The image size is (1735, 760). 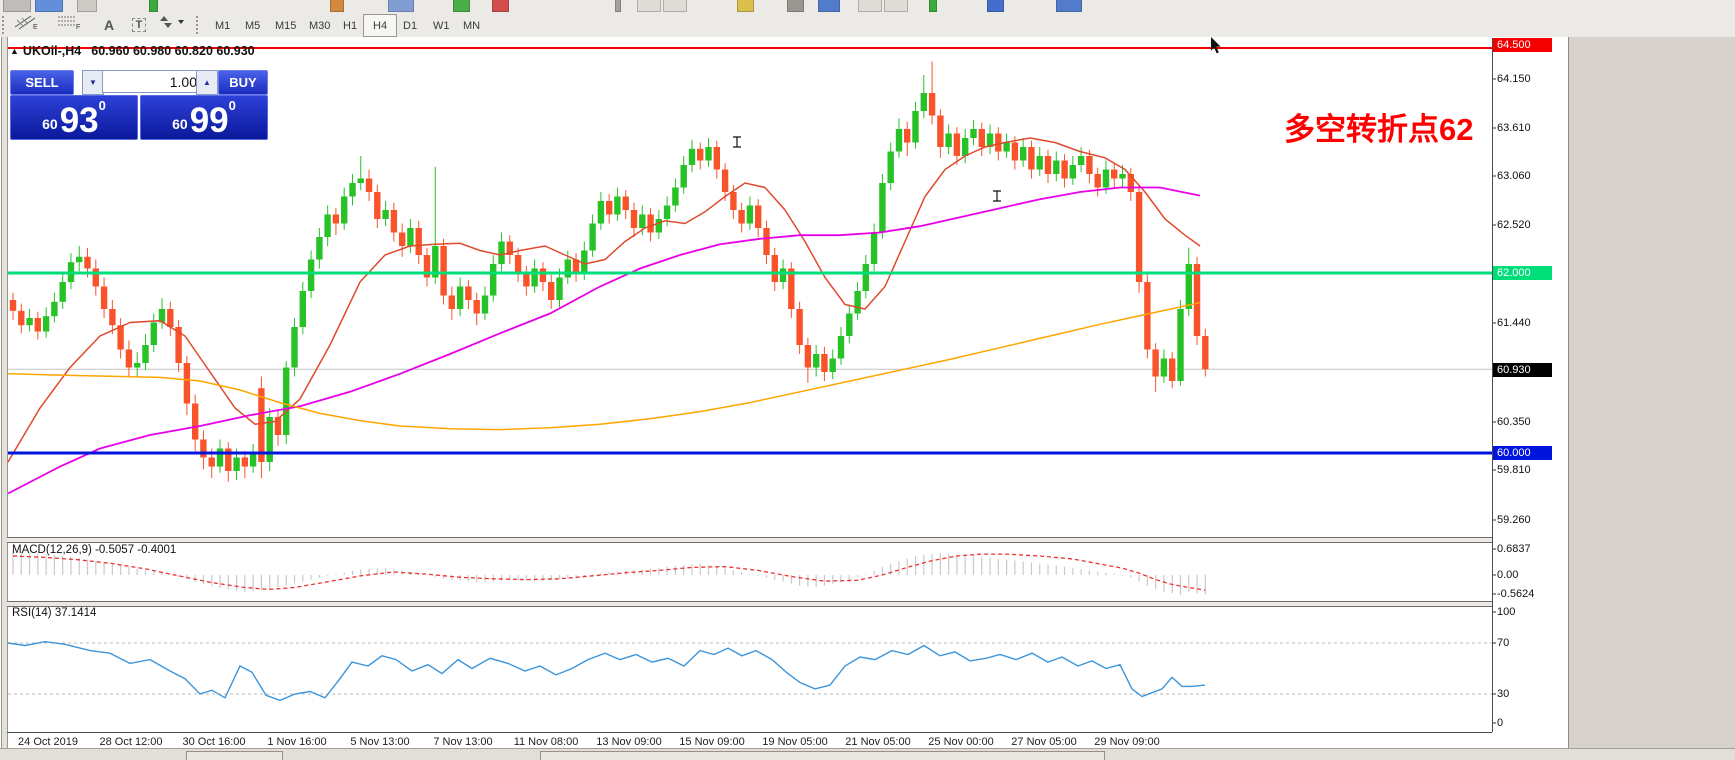 What do you see at coordinates (4, 398) in the screenshot?
I see `window-left-edge` at bounding box center [4, 398].